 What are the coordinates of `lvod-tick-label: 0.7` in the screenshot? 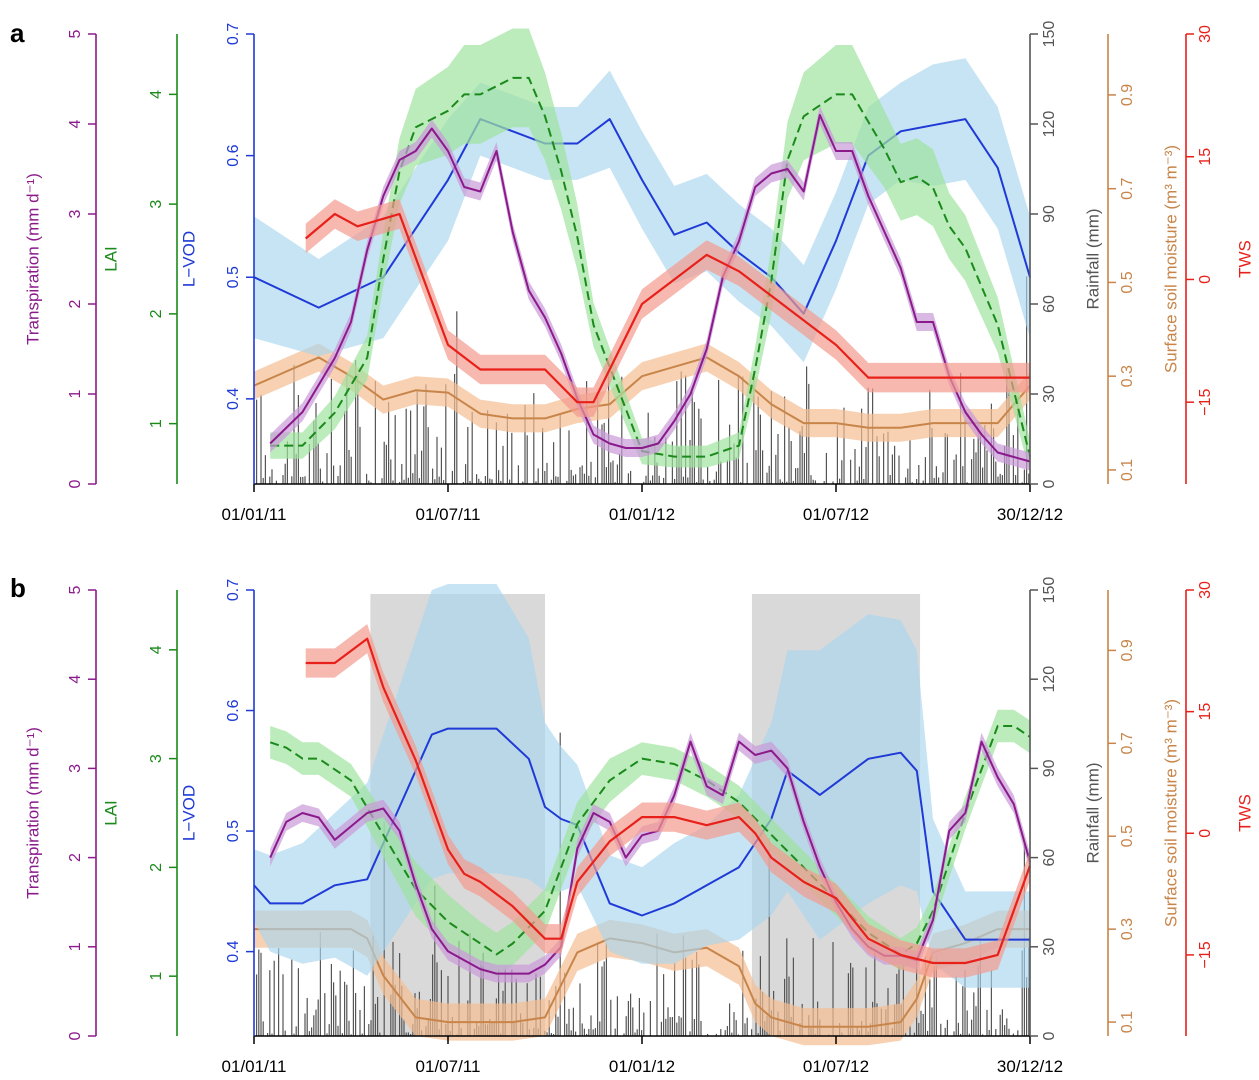 It's located at (233, 34).